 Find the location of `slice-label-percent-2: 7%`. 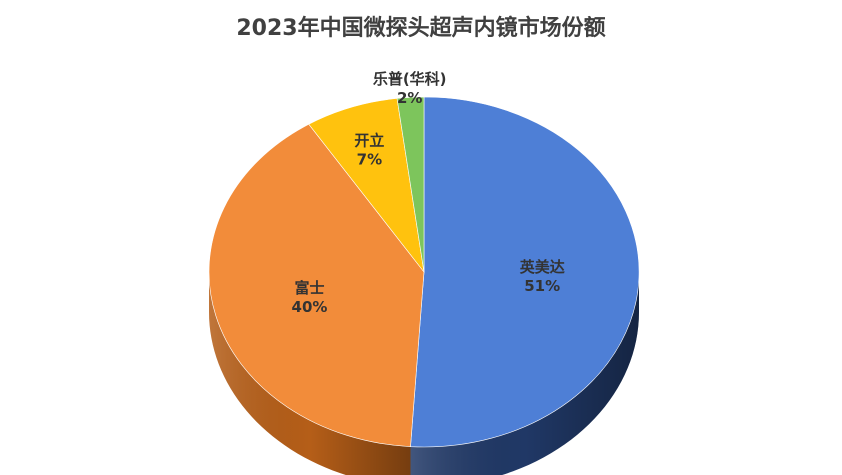

slice-label-percent-2: 7% is located at coordinates (369, 160).